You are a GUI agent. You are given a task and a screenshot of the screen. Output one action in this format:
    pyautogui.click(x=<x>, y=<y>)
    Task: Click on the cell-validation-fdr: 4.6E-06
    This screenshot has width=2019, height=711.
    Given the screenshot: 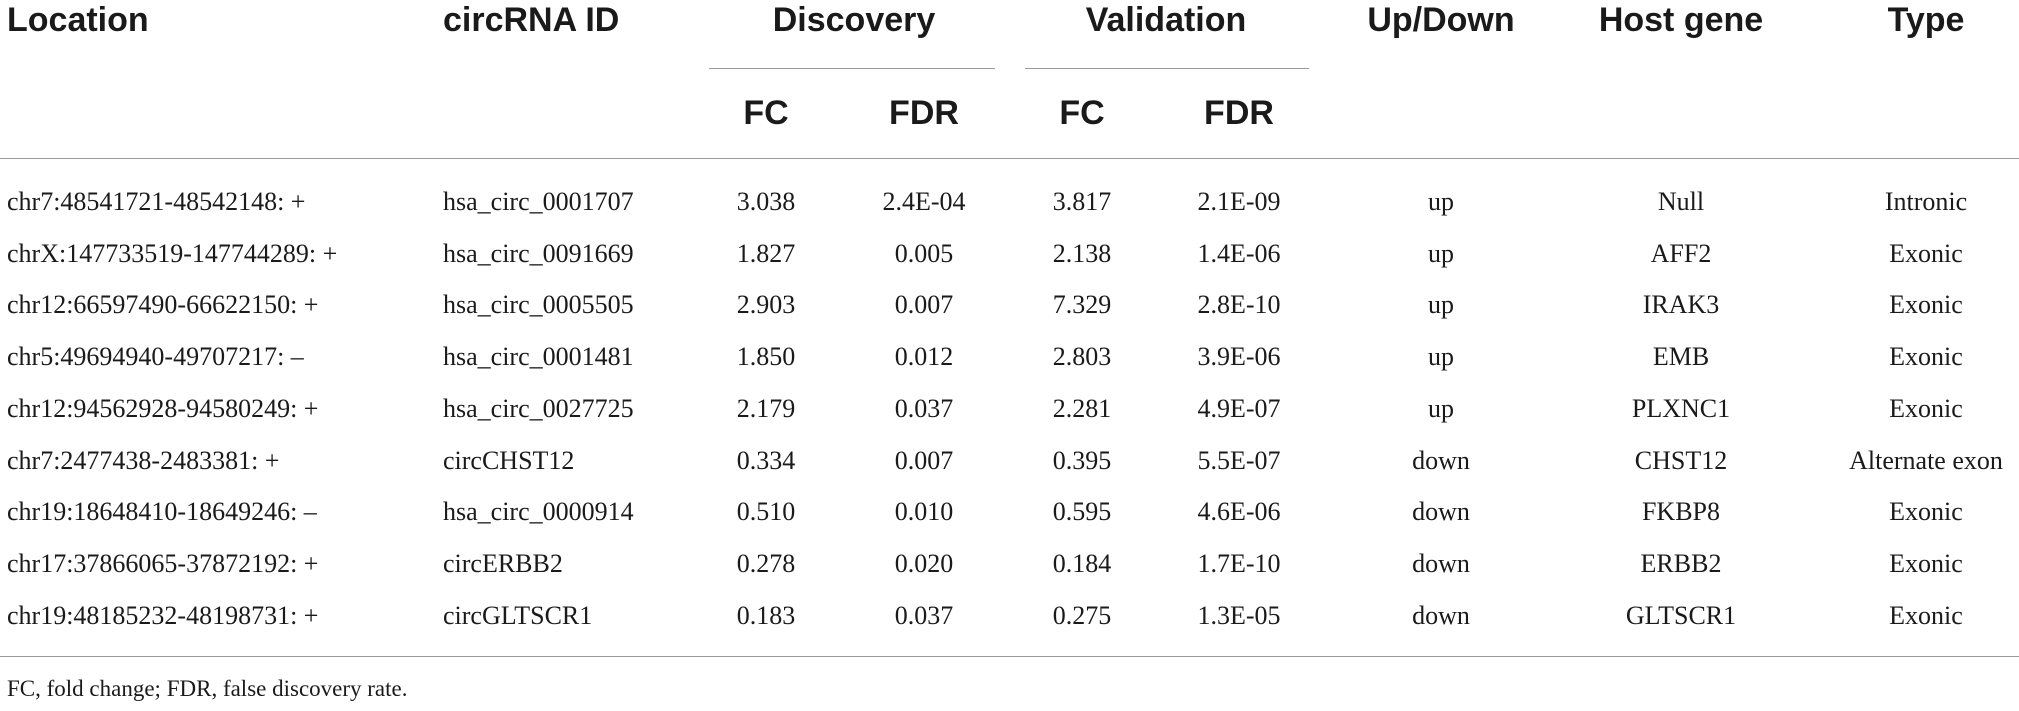 What is the action you would take?
    pyautogui.click(x=1239, y=511)
    